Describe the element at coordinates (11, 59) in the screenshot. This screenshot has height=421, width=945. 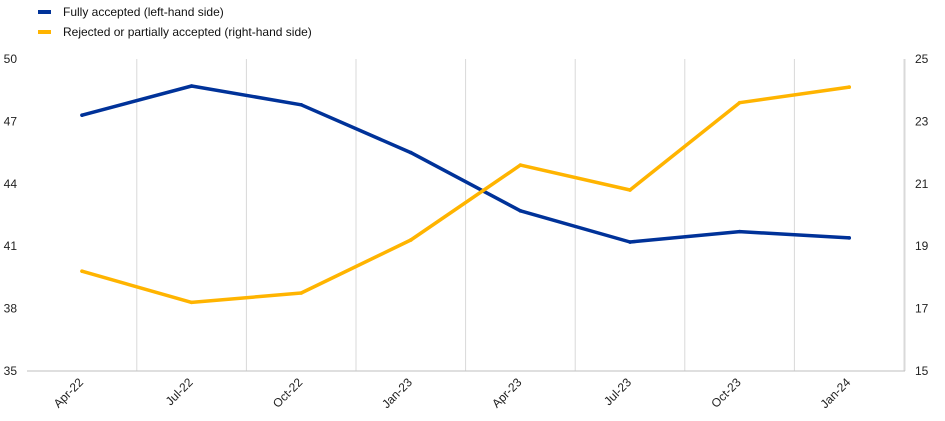
I see `y-left-tick-label: 50` at that location.